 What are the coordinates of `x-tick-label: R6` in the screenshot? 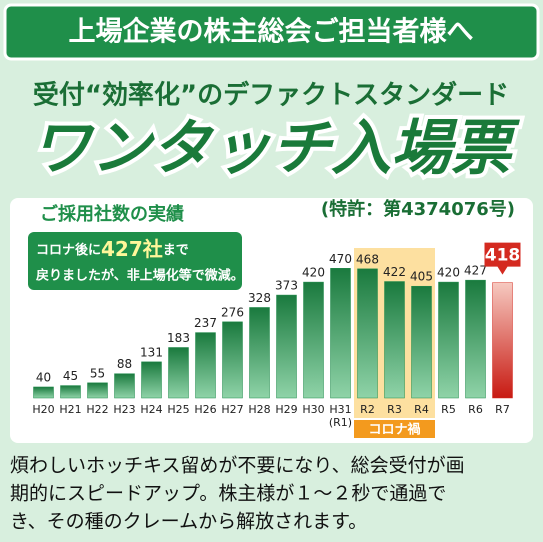 It's located at (475, 409).